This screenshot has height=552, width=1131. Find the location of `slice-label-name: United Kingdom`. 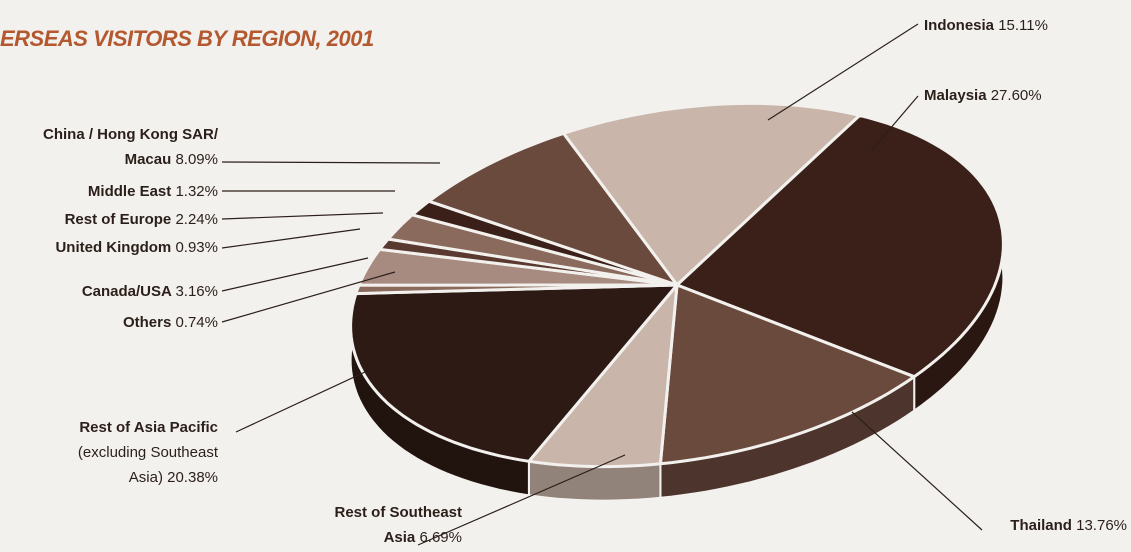

slice-label-name: United Kingdom is located at coordinates (115, 247).